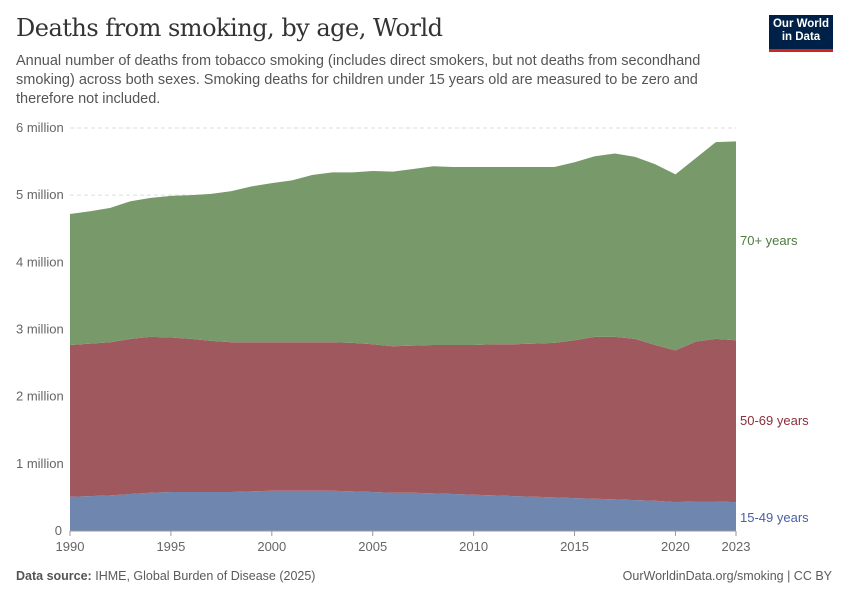 The height and width of the screenshot is (600, 850). Describe the element at coordinates (675, 546) in the screenshot. I see `x-tick-label: 2020` at that location.